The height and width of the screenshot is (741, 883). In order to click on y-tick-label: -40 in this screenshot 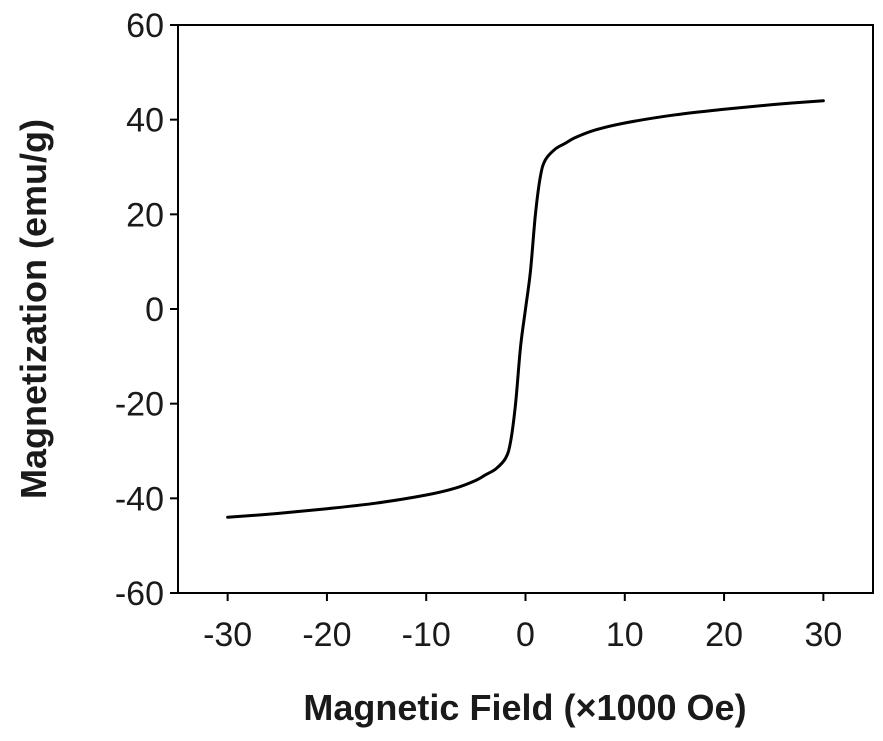, I will do `click(139, 499)`.